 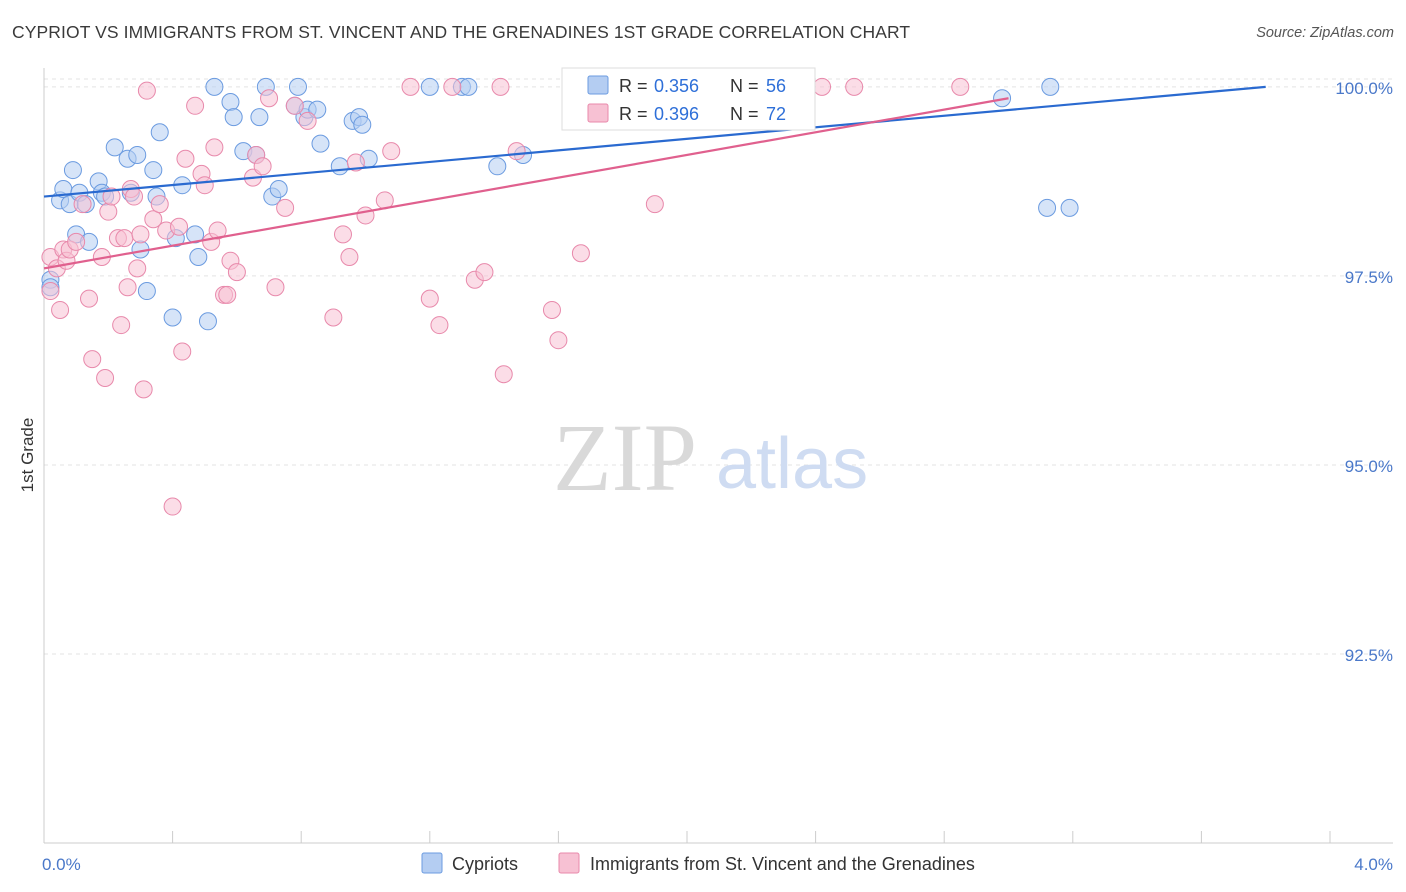 I want to click on x-tick-label-min: 0.0%, so click(x=61, y=864).